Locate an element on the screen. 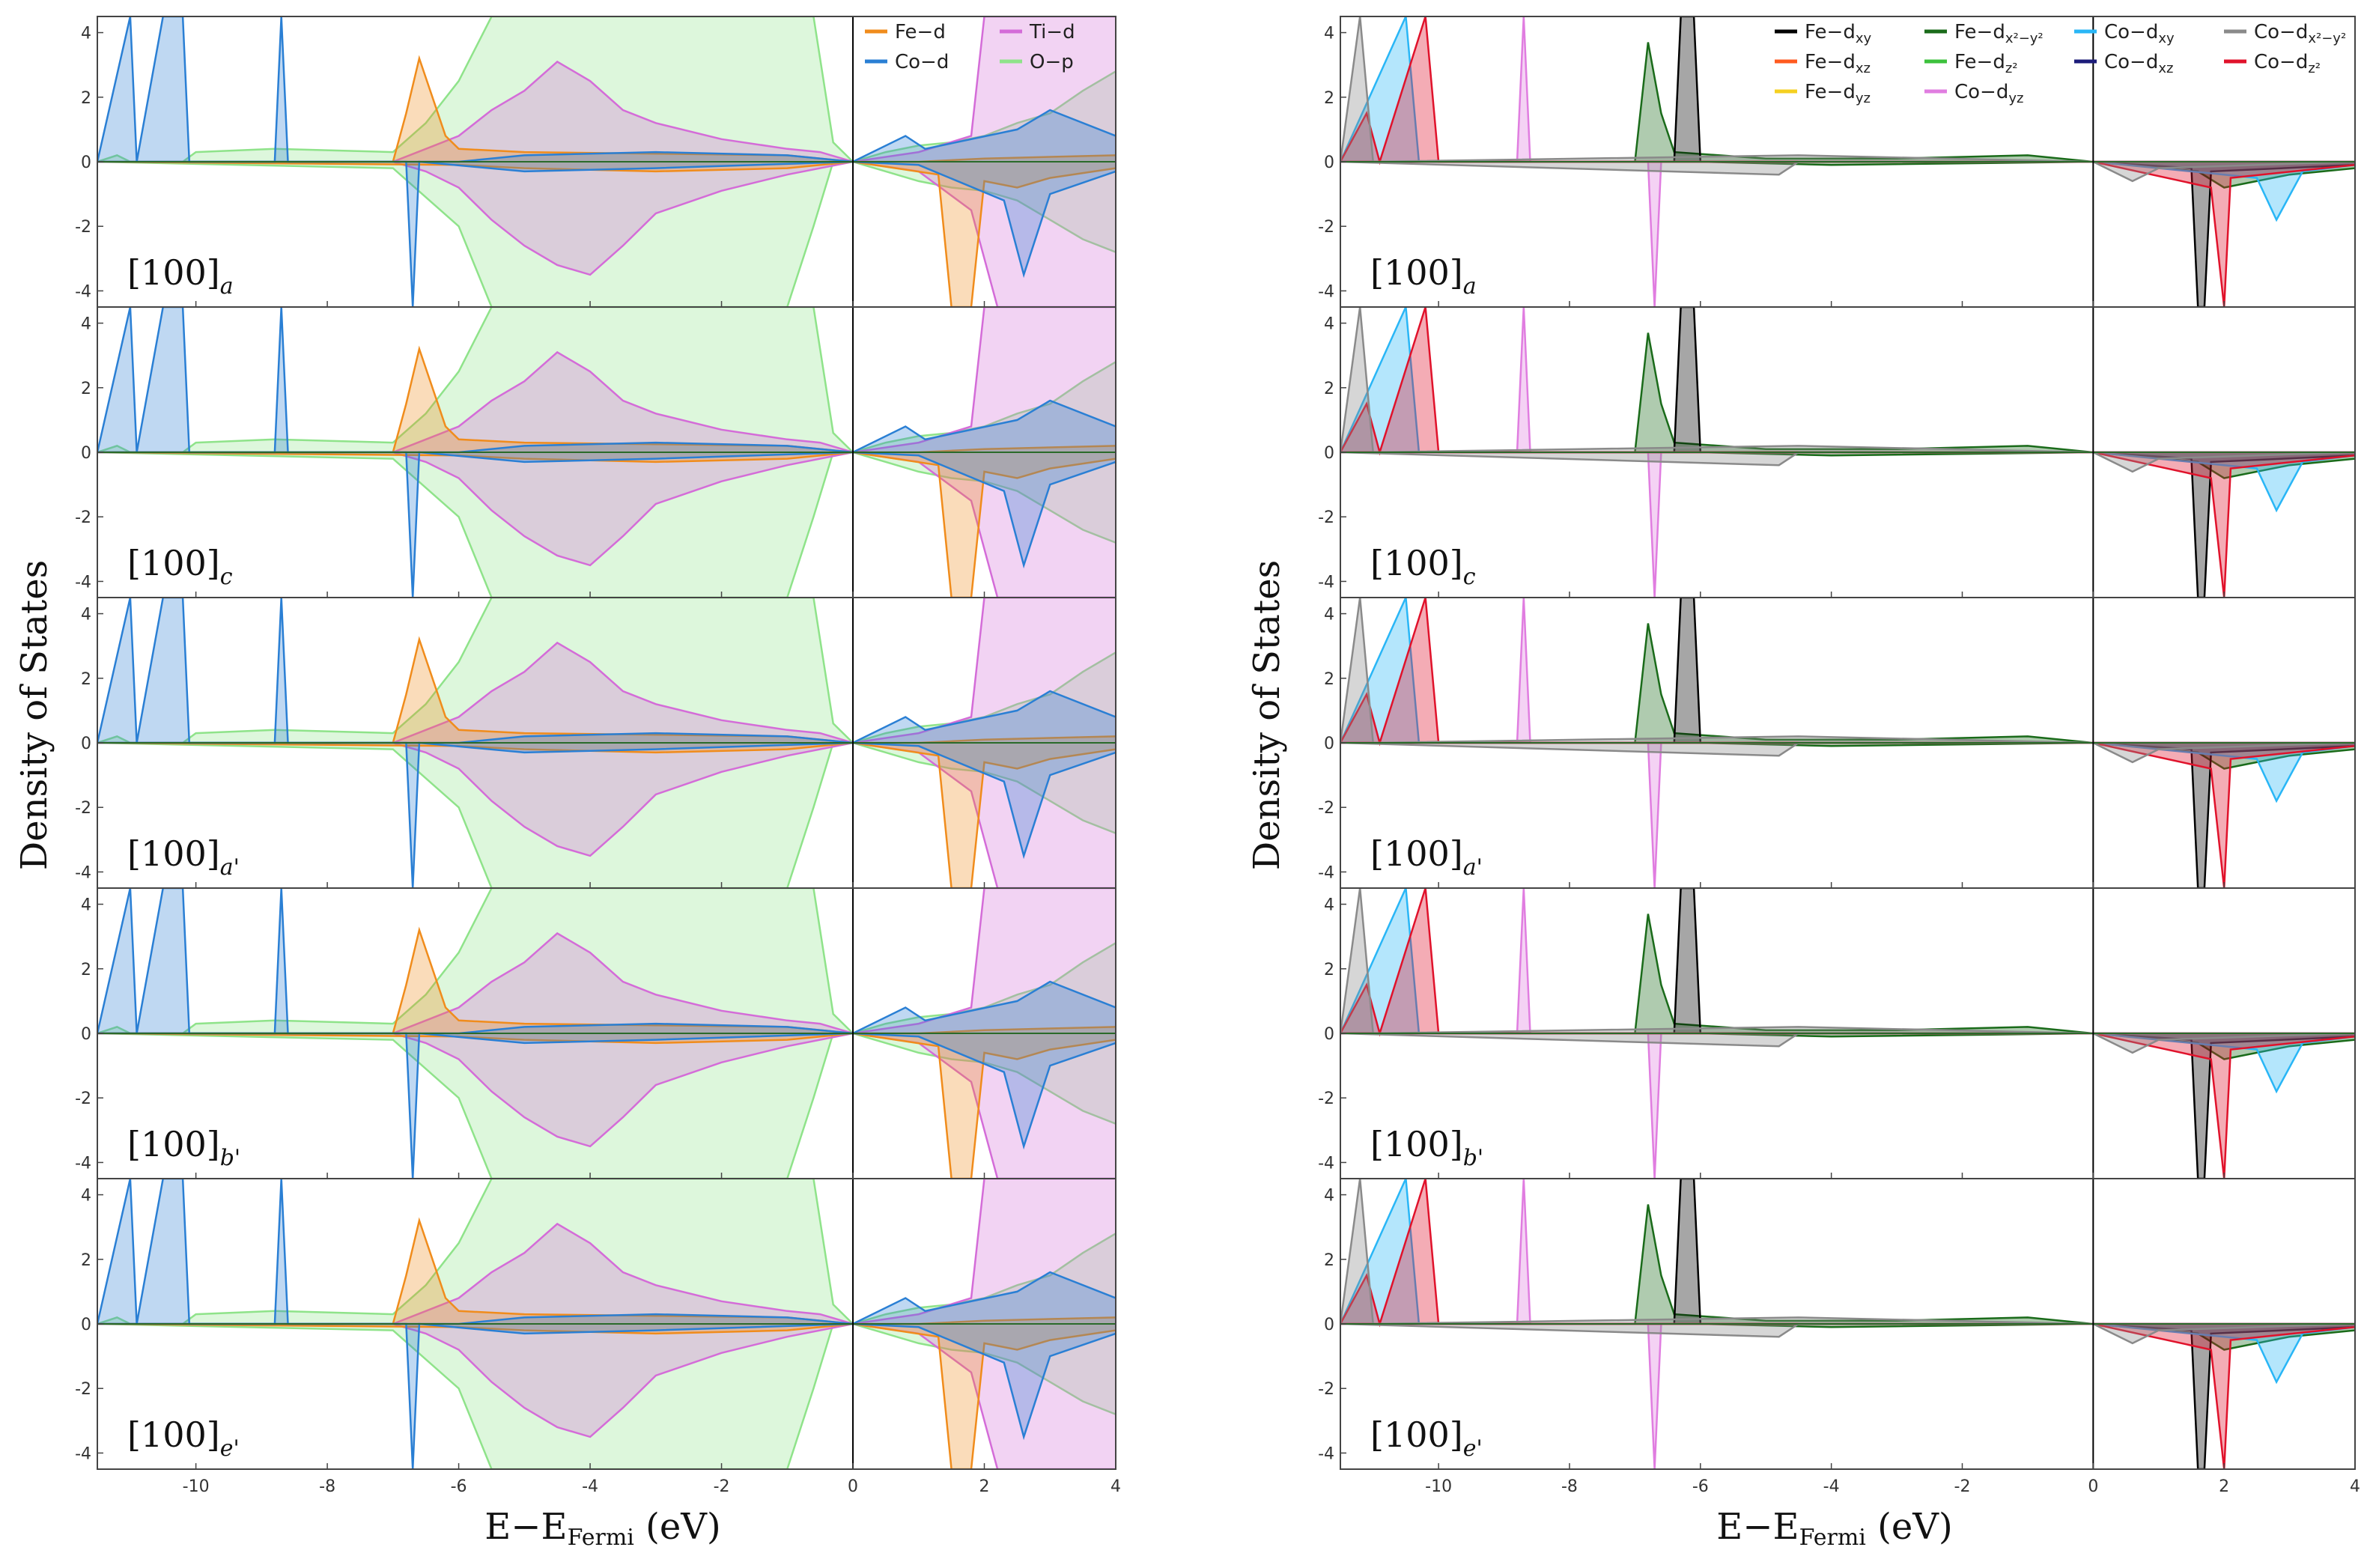 This screenshot has height=1568, width=2370. left-panel-label: [100]a is located at coordinates (180, 276).